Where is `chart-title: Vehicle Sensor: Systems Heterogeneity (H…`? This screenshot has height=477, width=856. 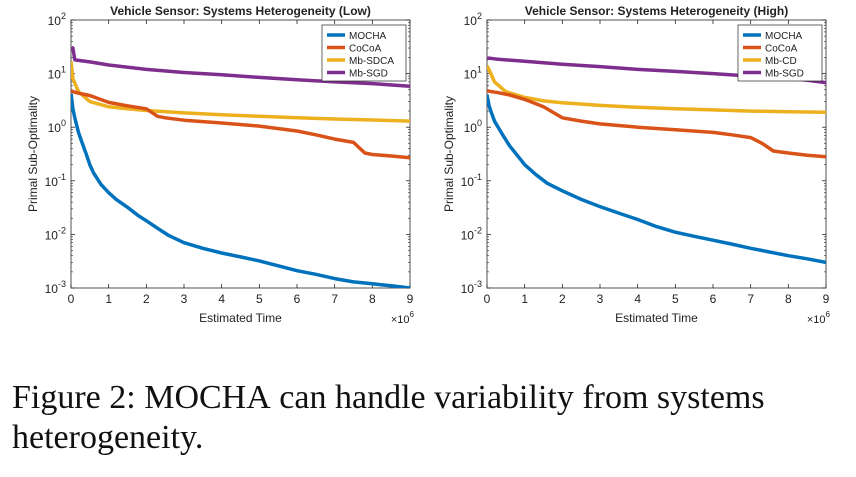 chart-title: Vehicle Sensor: Systems Heterogeneity (H… is located at coordinates (656, 11).